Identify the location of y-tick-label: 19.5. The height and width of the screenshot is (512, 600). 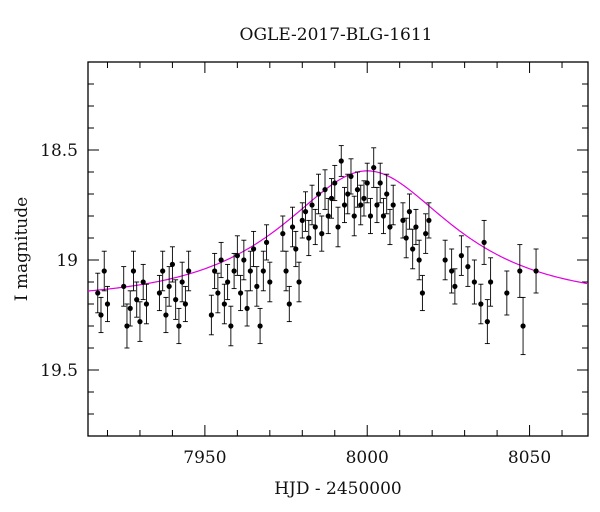
(59, 371).